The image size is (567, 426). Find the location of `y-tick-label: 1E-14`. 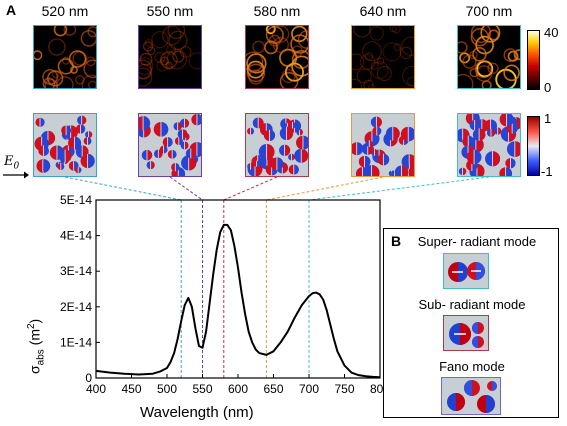

y-tick-label: 1E-14 is located at coordinates (76, 342).